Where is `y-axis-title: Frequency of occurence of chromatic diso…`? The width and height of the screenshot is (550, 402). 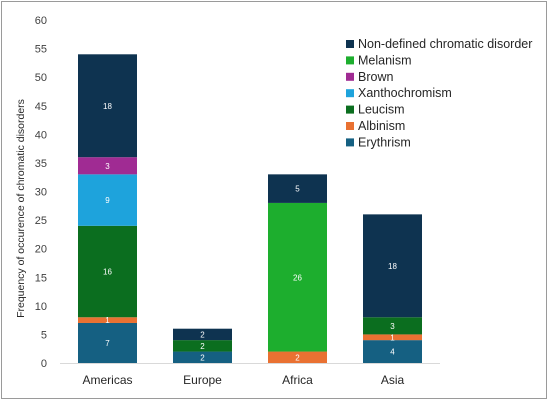 y-axis-title: Frequency of occurence of chromatic diso… is located at coordinates (21, 208).